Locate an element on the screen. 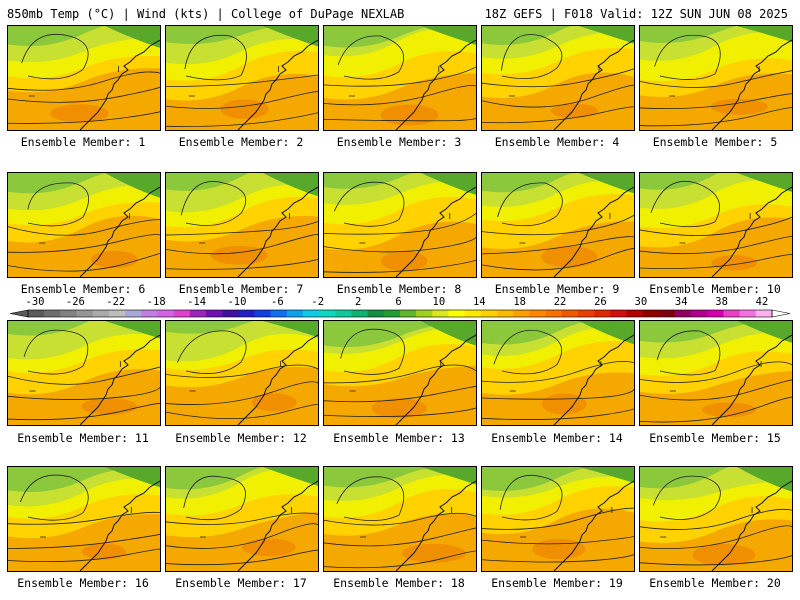 This screenshot has width=800, height=600. ensemble-member-label: Ensemble Member: 16 is located at coordinates (83, 583).